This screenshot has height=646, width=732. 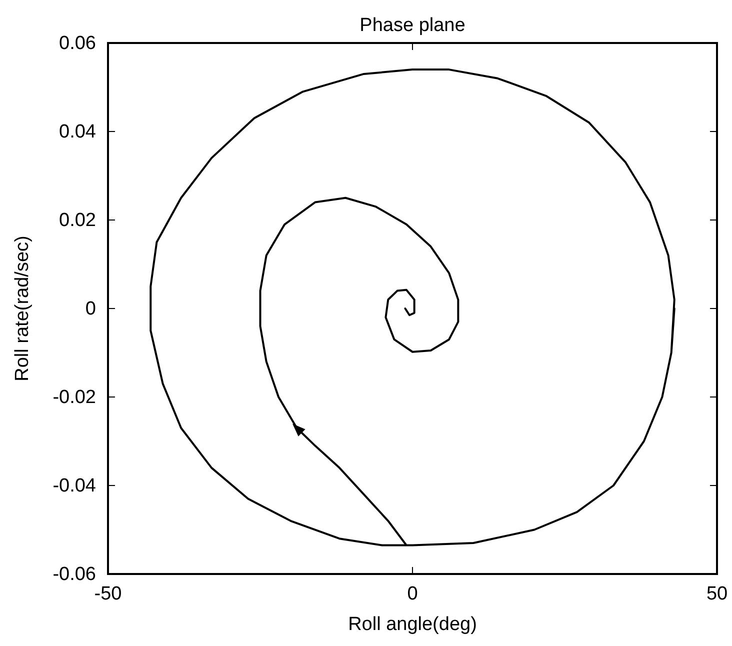 What do you see at coordinates (77, 132) in the screenshot?
I see `y-tick-label: 0.04` at bounding box center [77, 132].